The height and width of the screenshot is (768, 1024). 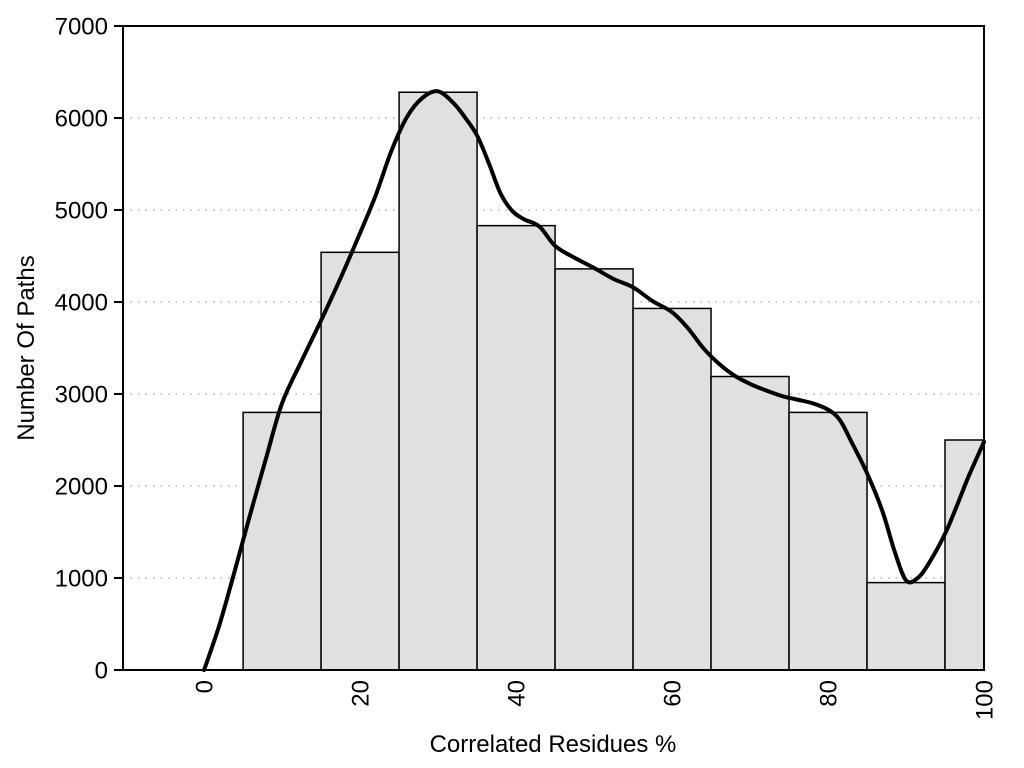 I want to click on x-tick-label: 40, so click(x=516, y=693).